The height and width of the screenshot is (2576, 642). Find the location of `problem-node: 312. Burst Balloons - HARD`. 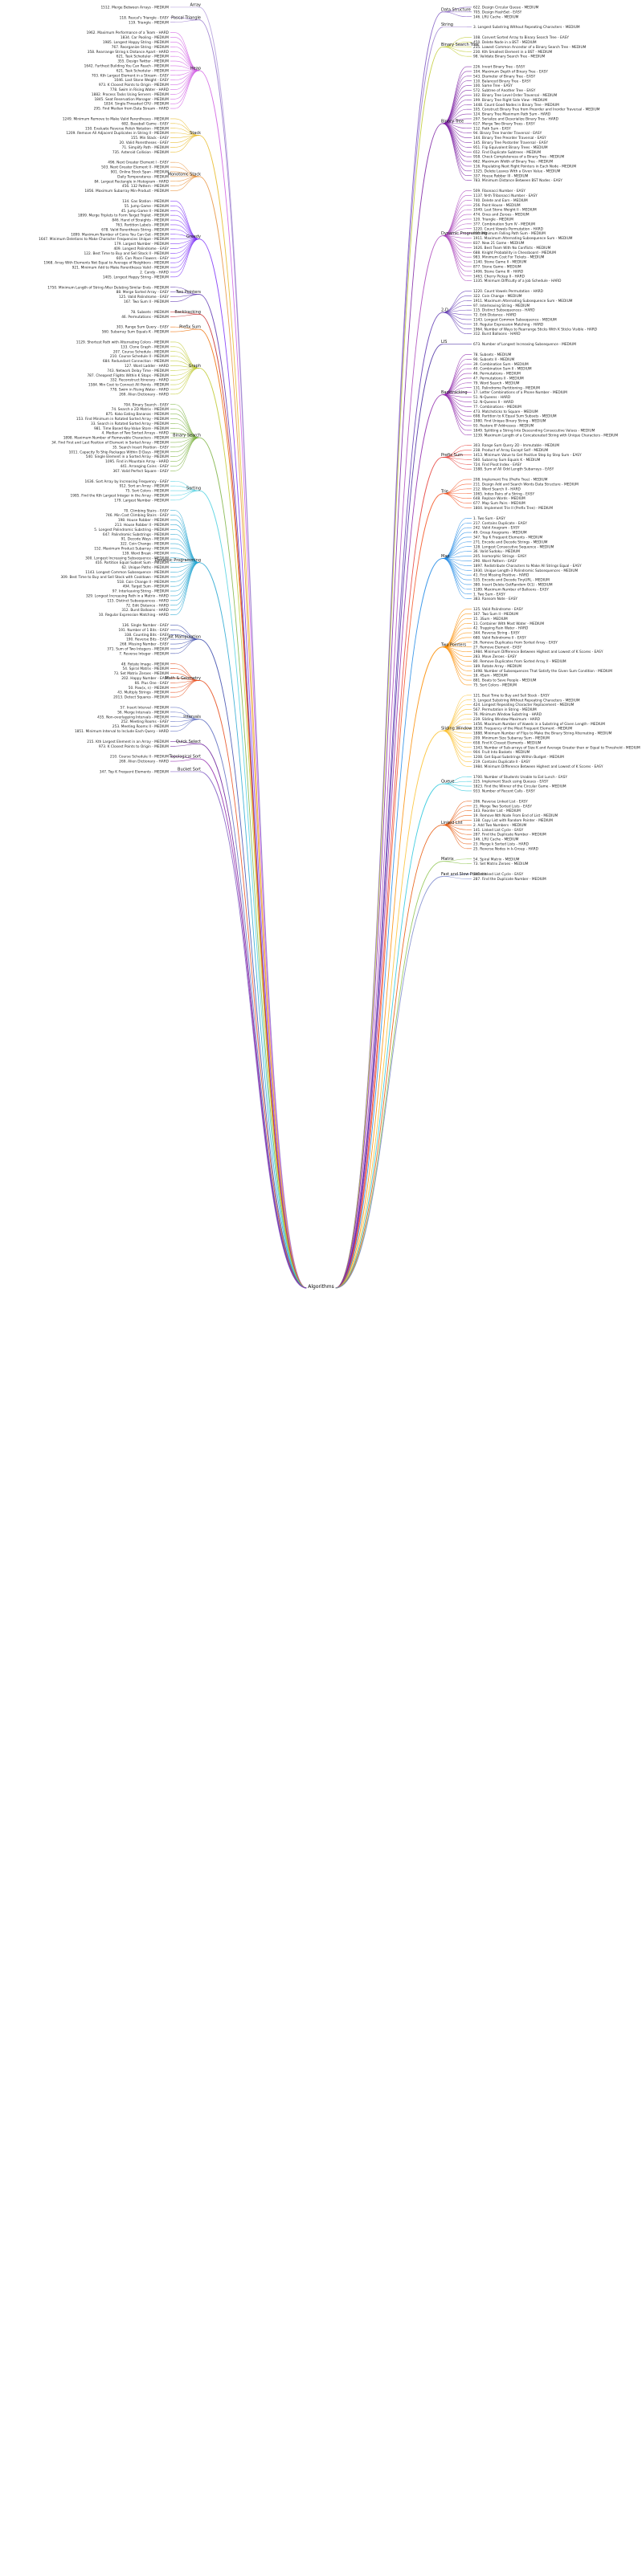

problem-node: 312. Burst Balloons - HARD is located at coordinates (497, 334).